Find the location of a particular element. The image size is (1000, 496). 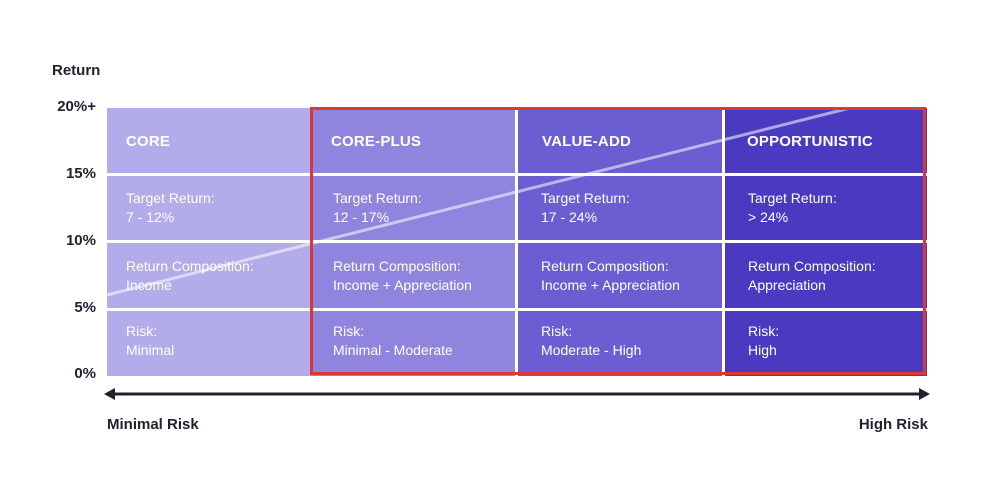

risk-axis-arrow is located at coordinates (517, 394).